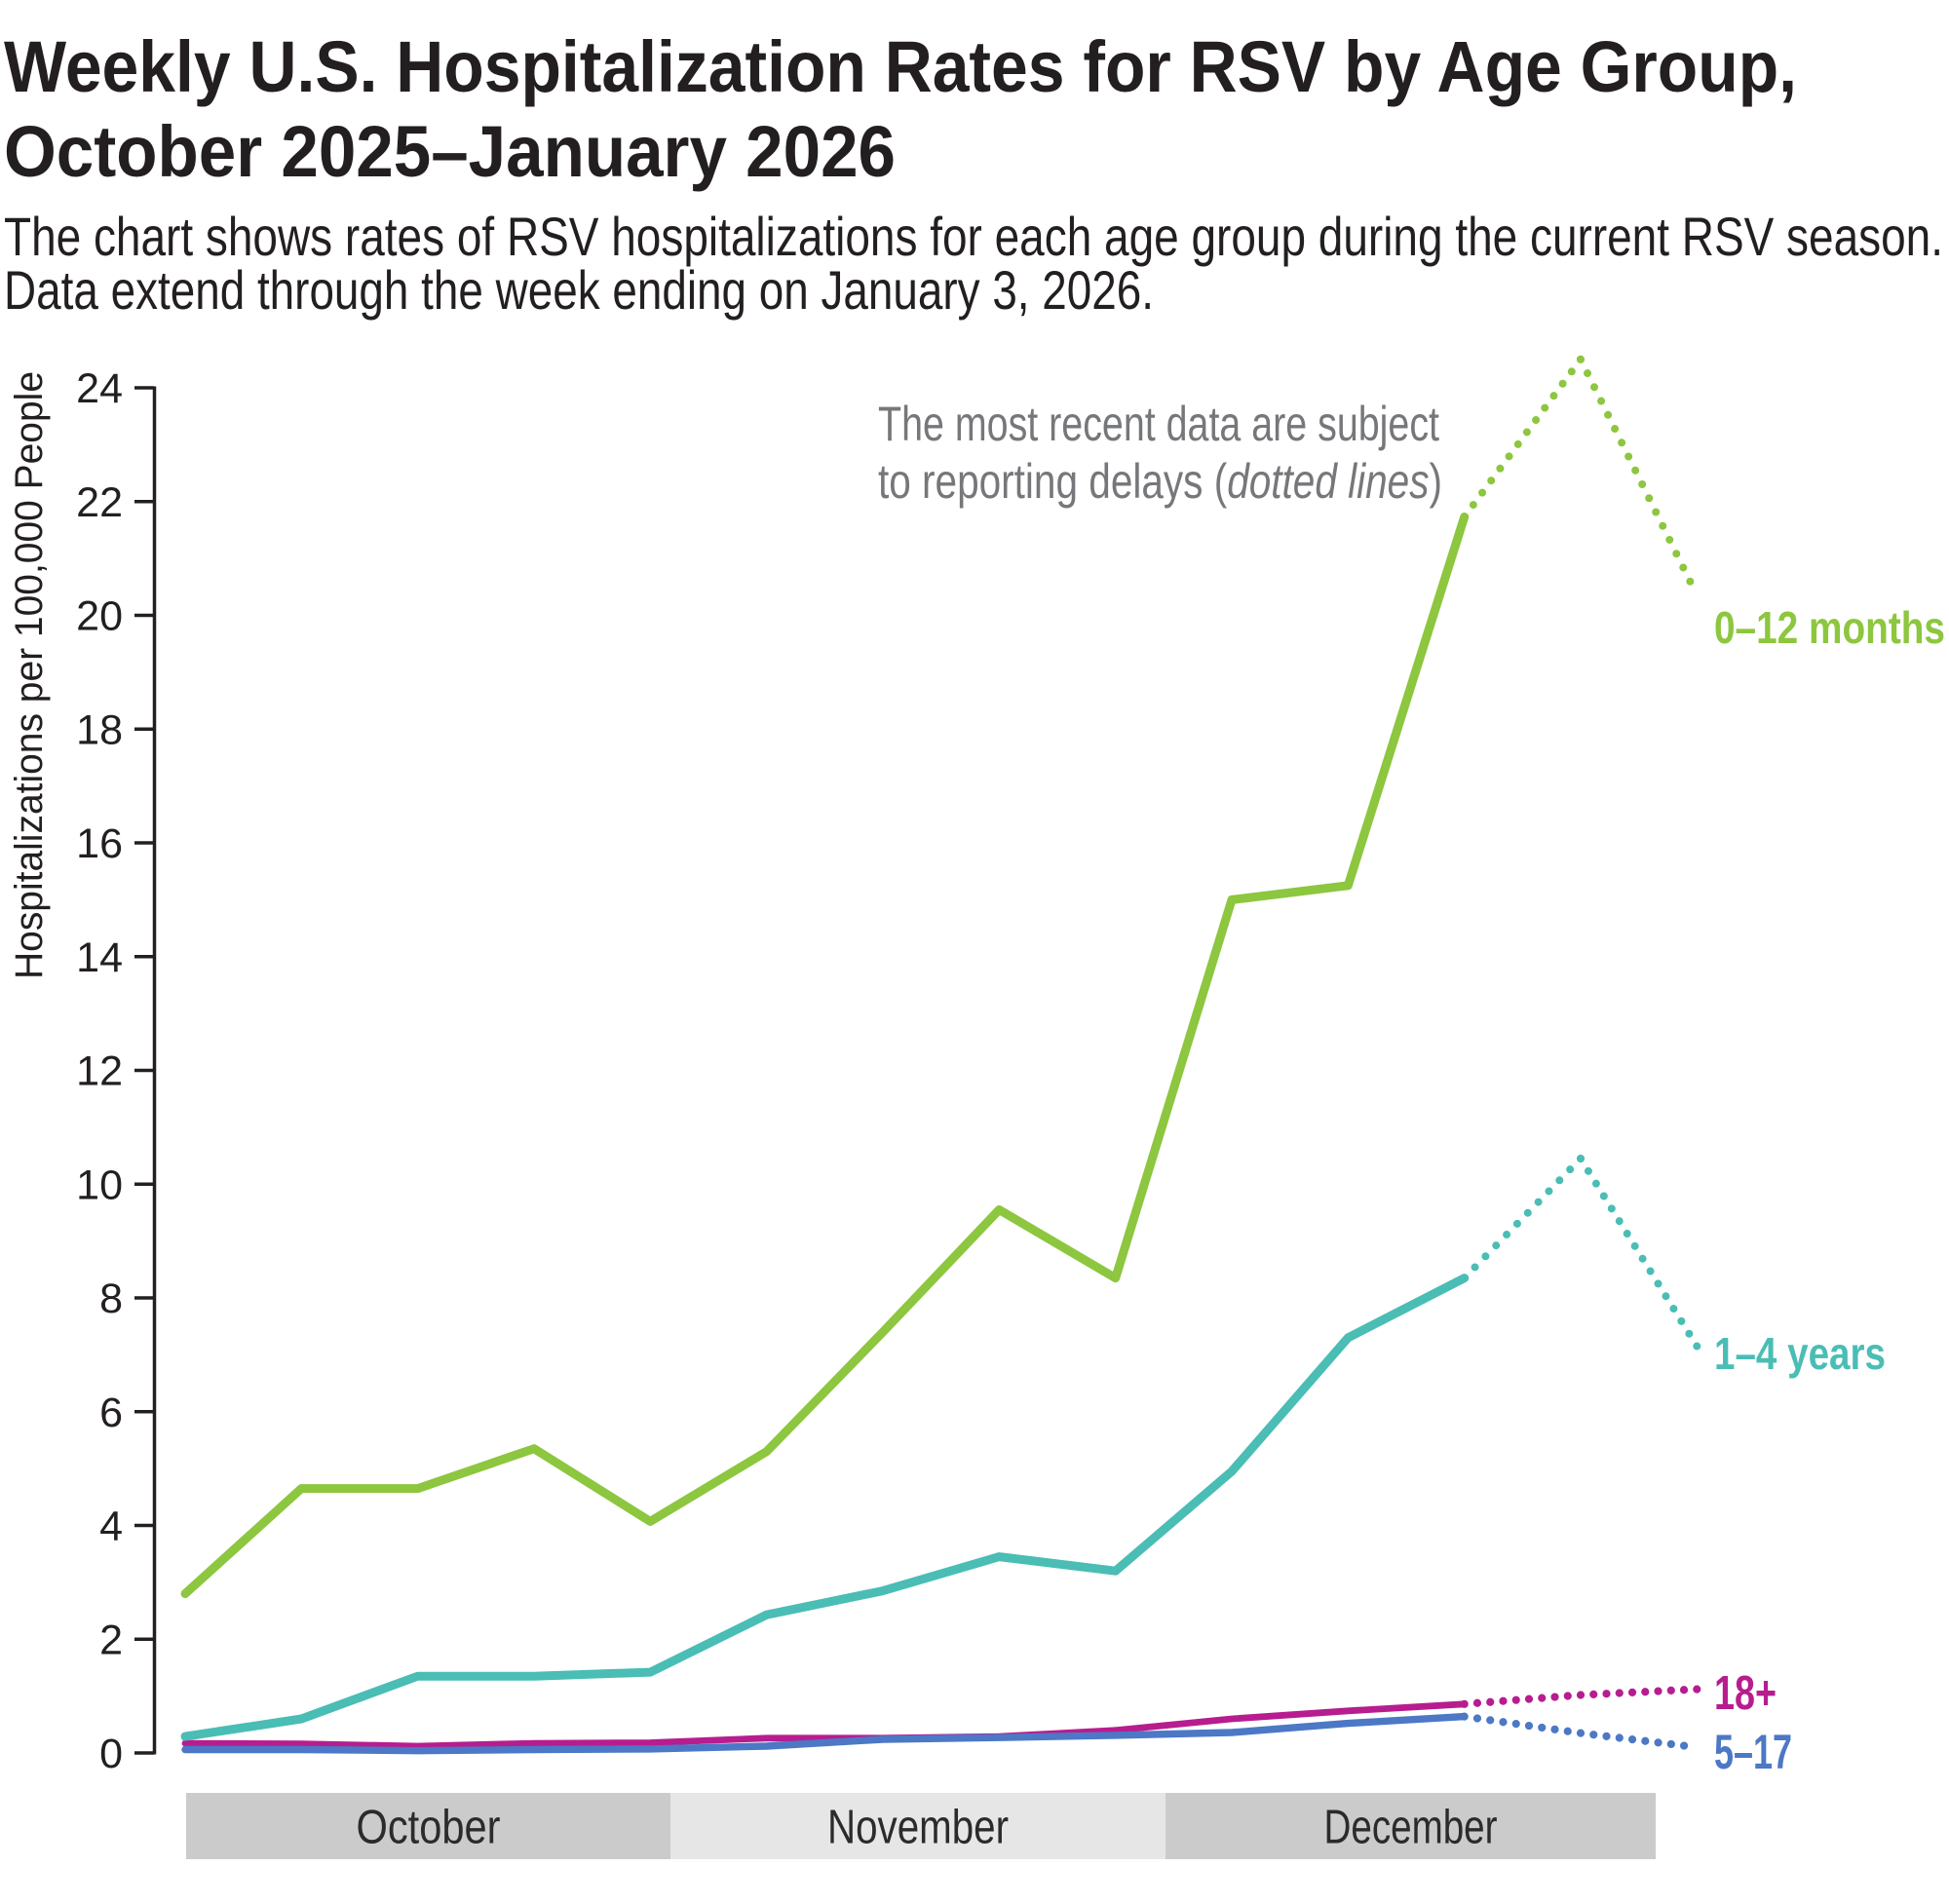 The image size is (1949, 1904). What do you see at coordinates (111, 1413) in the screenshot?
I see `svg-text: 6` at bounding box center [111, 1413].